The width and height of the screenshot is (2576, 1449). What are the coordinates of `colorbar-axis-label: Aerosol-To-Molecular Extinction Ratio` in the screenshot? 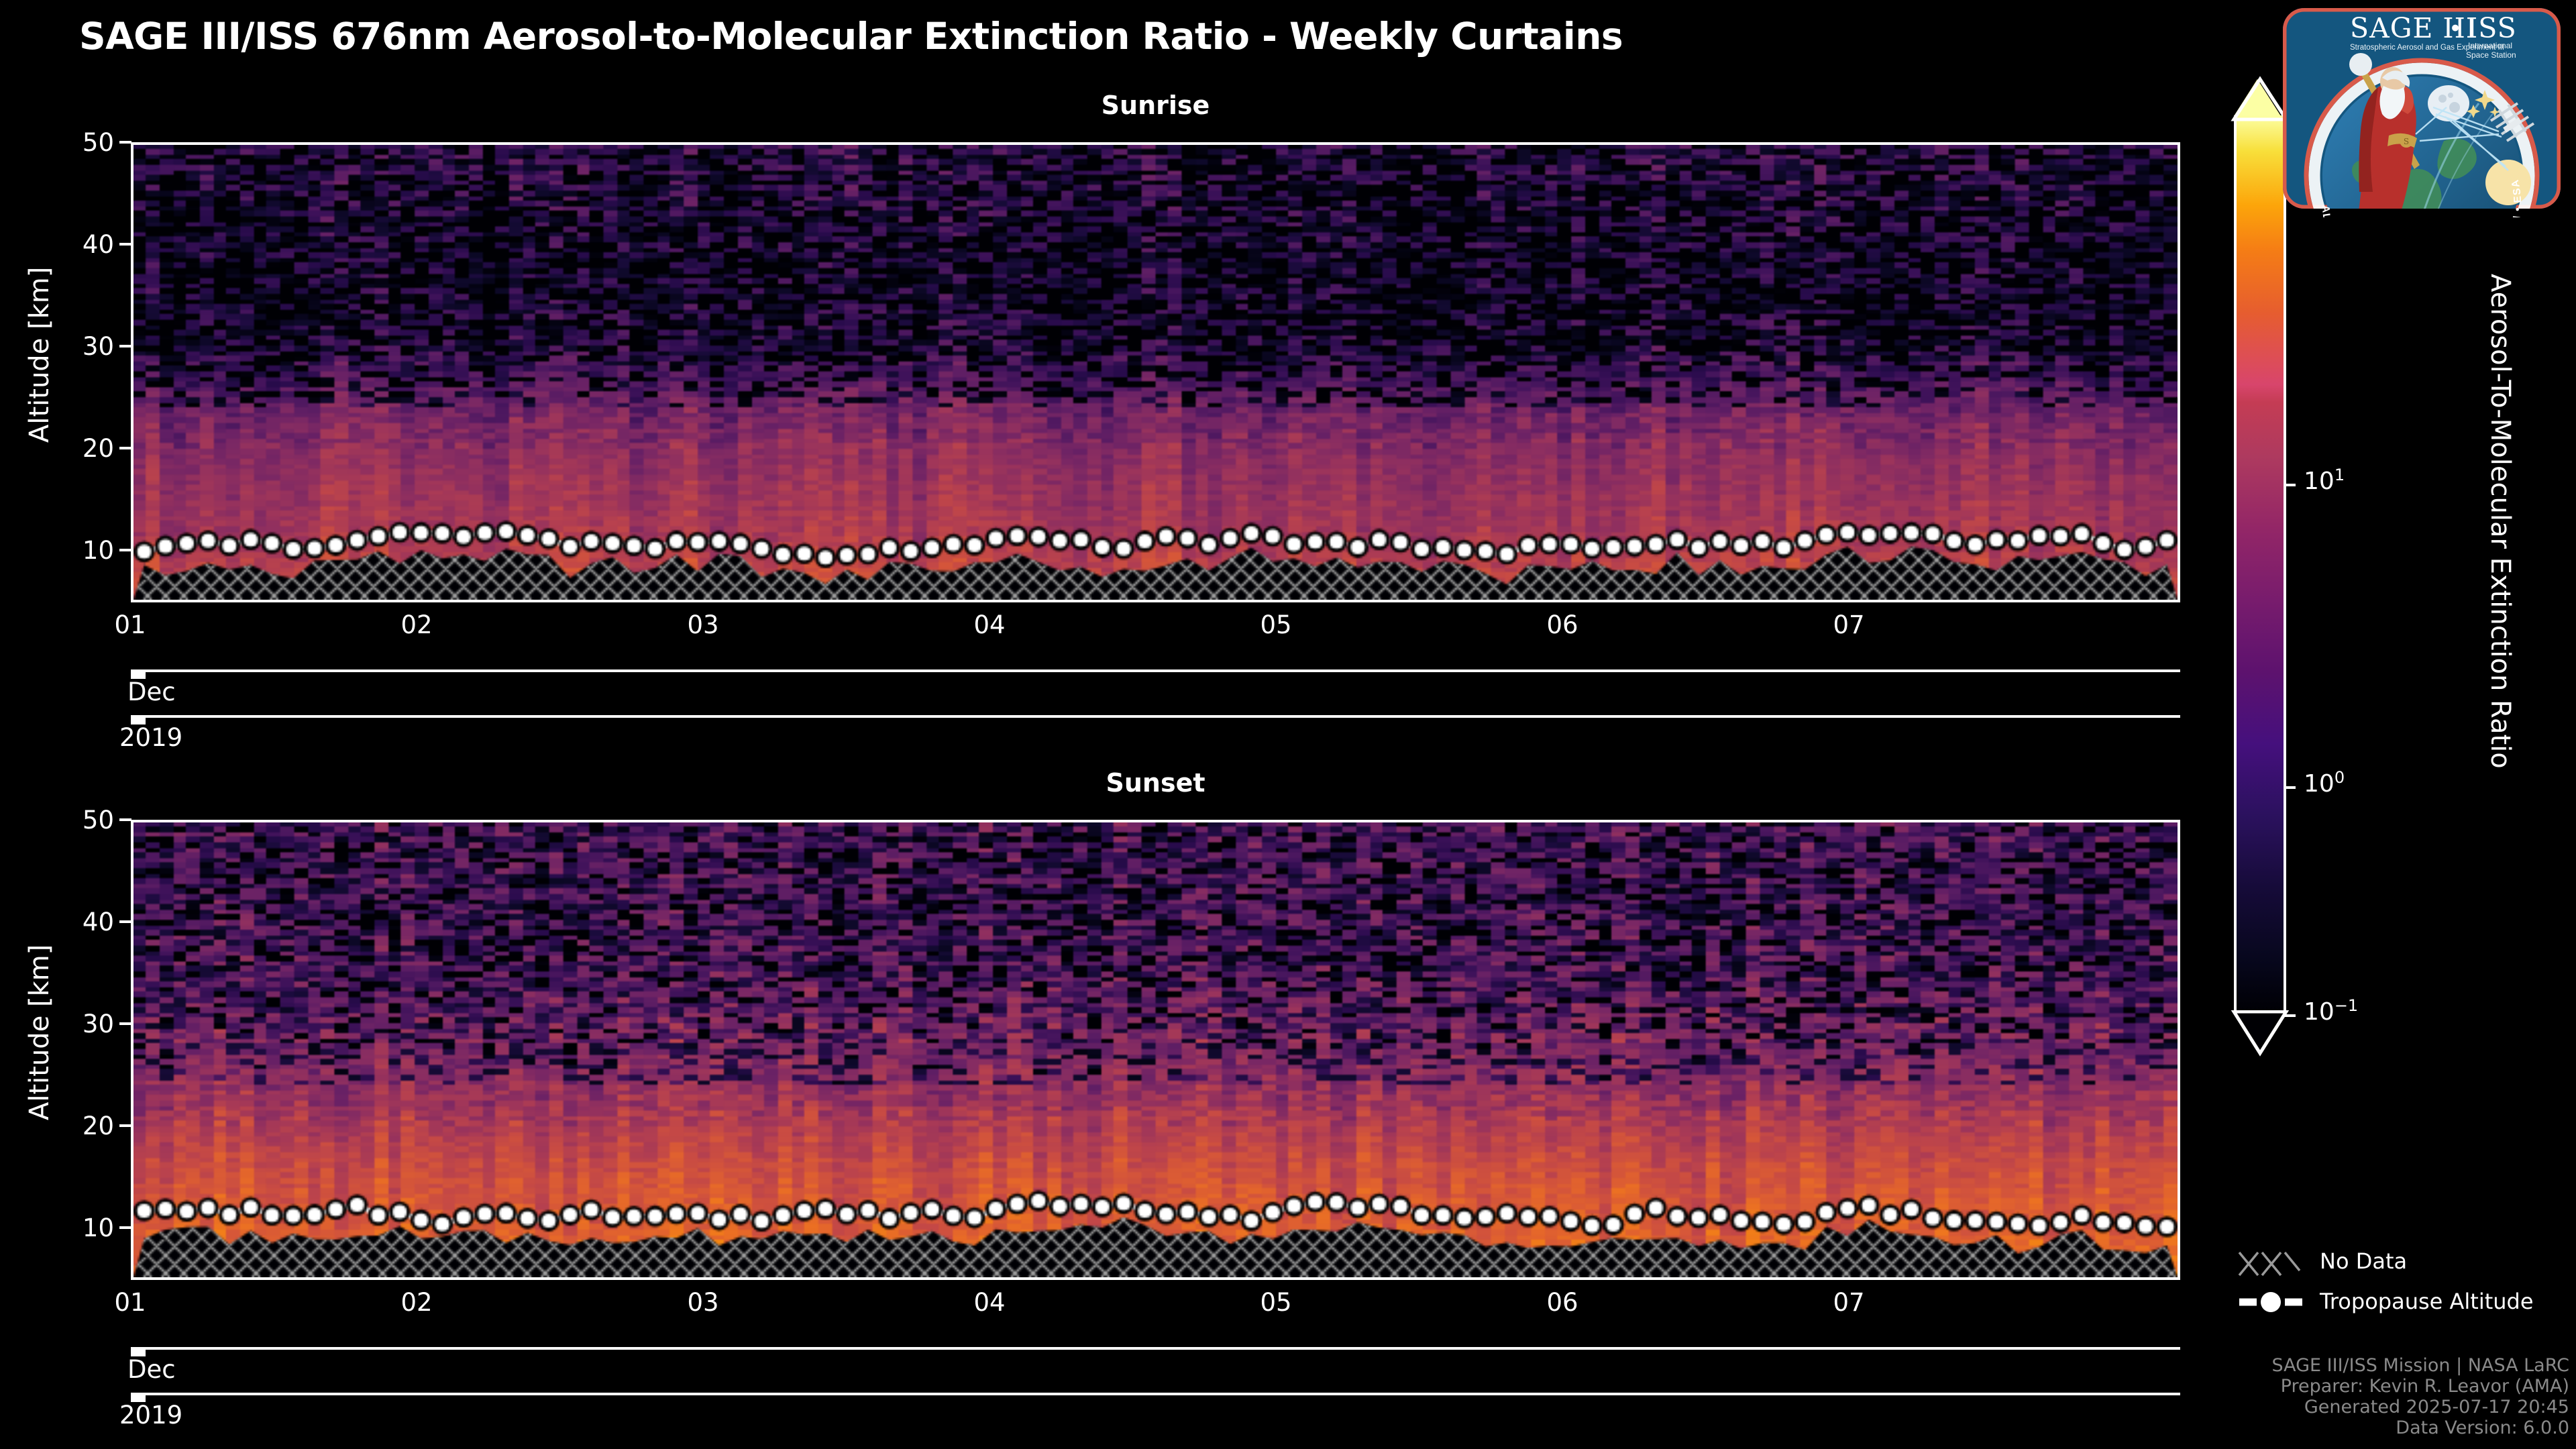 It's located at (2500, 521).